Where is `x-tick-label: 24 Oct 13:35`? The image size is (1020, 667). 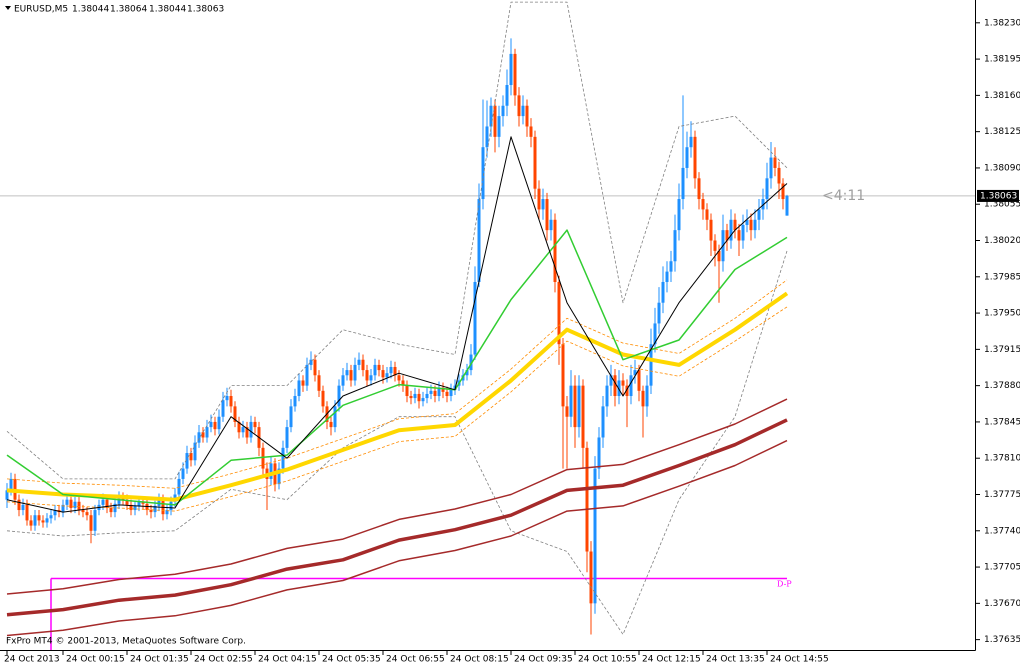
x-tick-label: 24 Oct 13:35 is located at coordinates (735, 660).